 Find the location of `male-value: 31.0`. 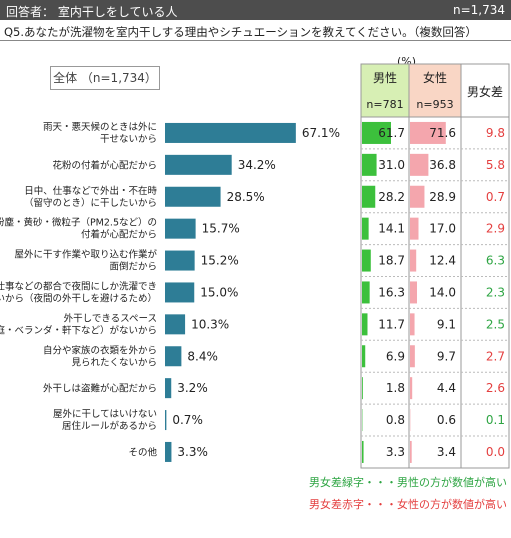

male-value: 31.0 is located at coordinates (391, 165).